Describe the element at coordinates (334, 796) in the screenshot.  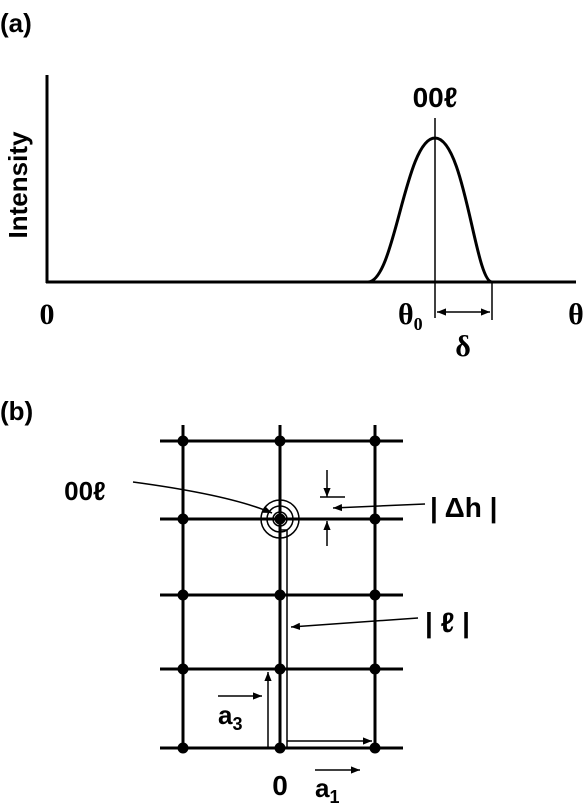
I see `subscript: 1` at that location.